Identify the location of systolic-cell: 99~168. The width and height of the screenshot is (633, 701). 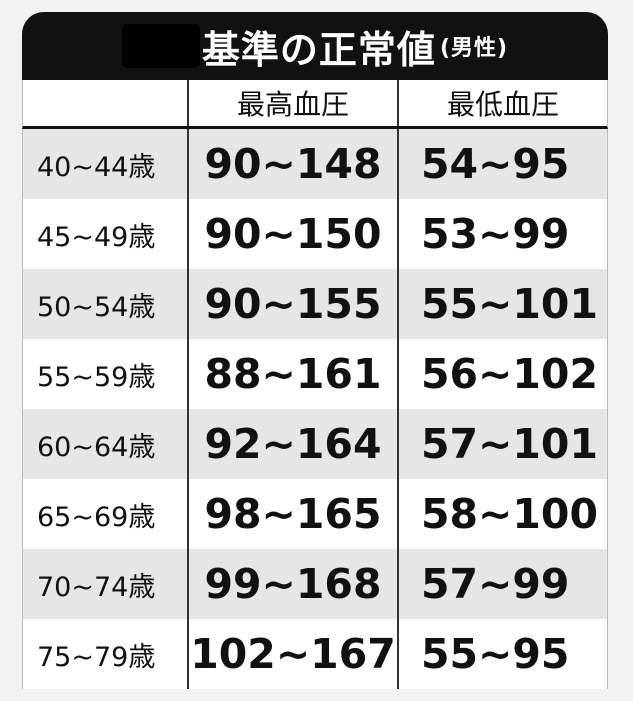
(294, 584).